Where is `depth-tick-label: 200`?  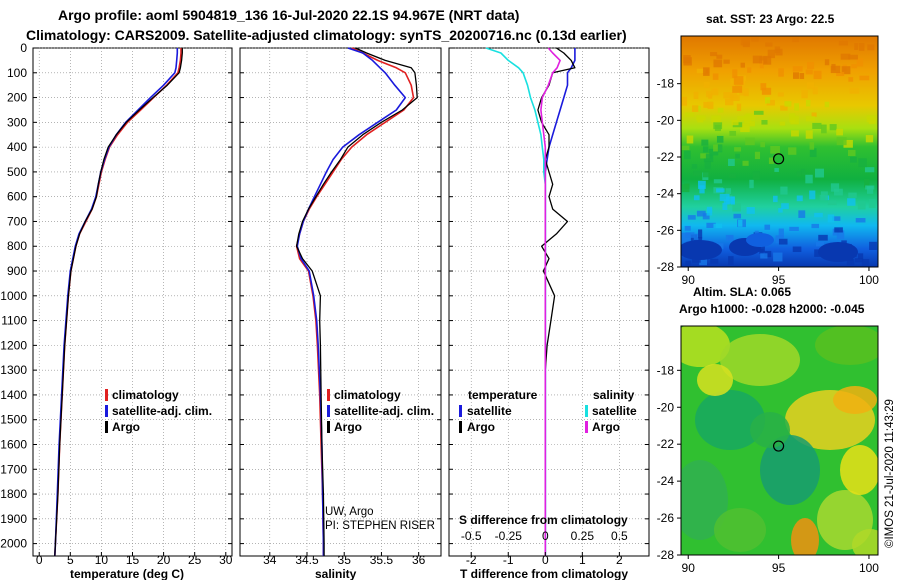
depth-tick-label: 200 is located at coordinates (17, 98).